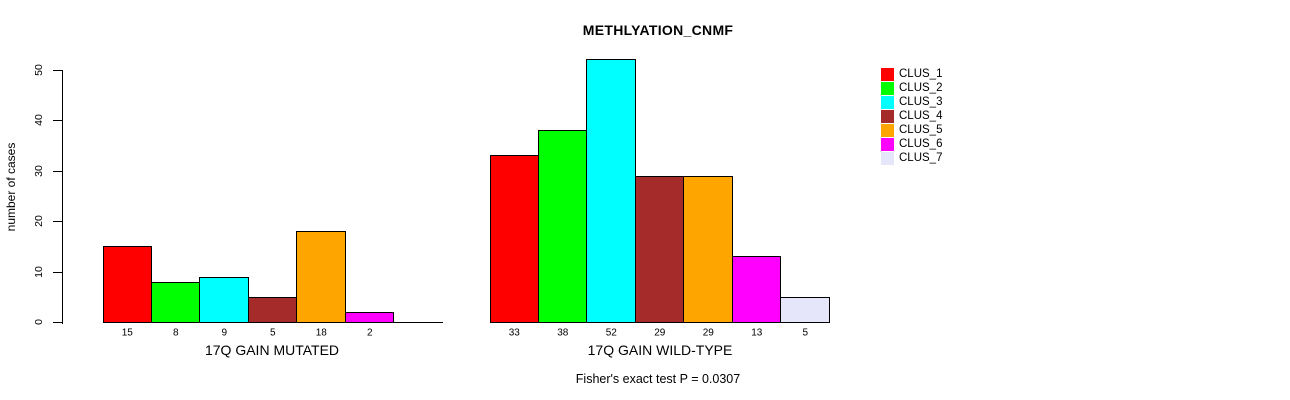 This screenshot has height=400, width=1290. Describe the element at coordinates (921, 88) in the screenshot. I see `legend-label: CLUS_2` at that location.